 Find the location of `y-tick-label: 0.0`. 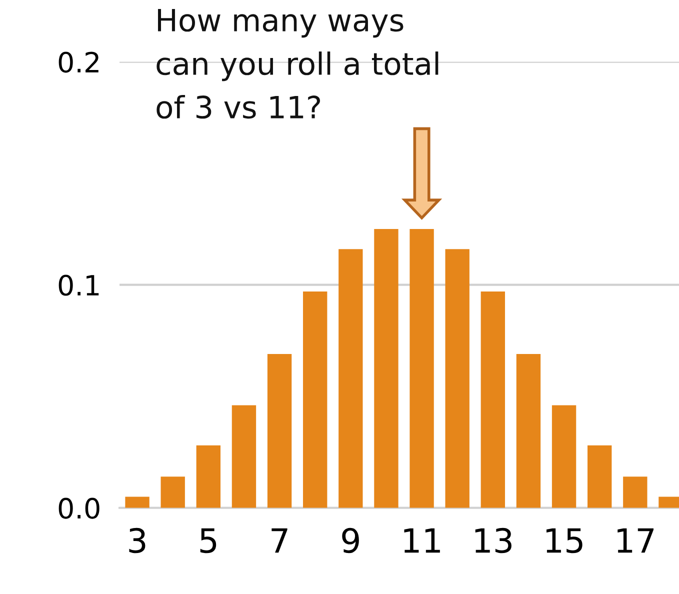

y-tick-label: 0.0 is located at coordinates (79, 508).